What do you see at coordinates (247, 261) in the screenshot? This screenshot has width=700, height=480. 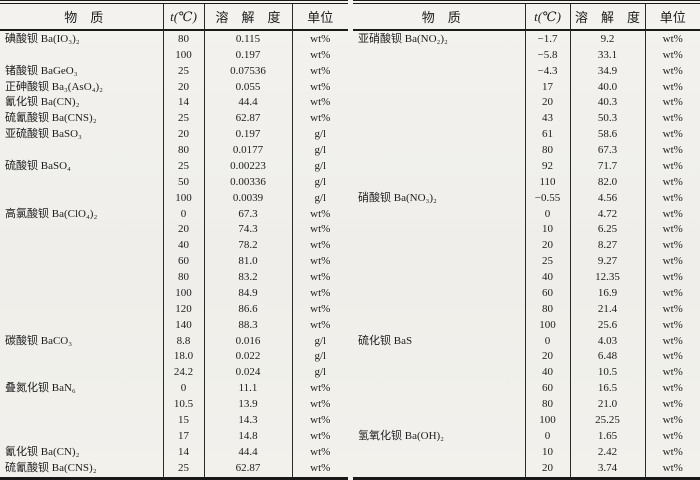 I see `solubility-cell: 81.0` at bounding box center [247, 261].